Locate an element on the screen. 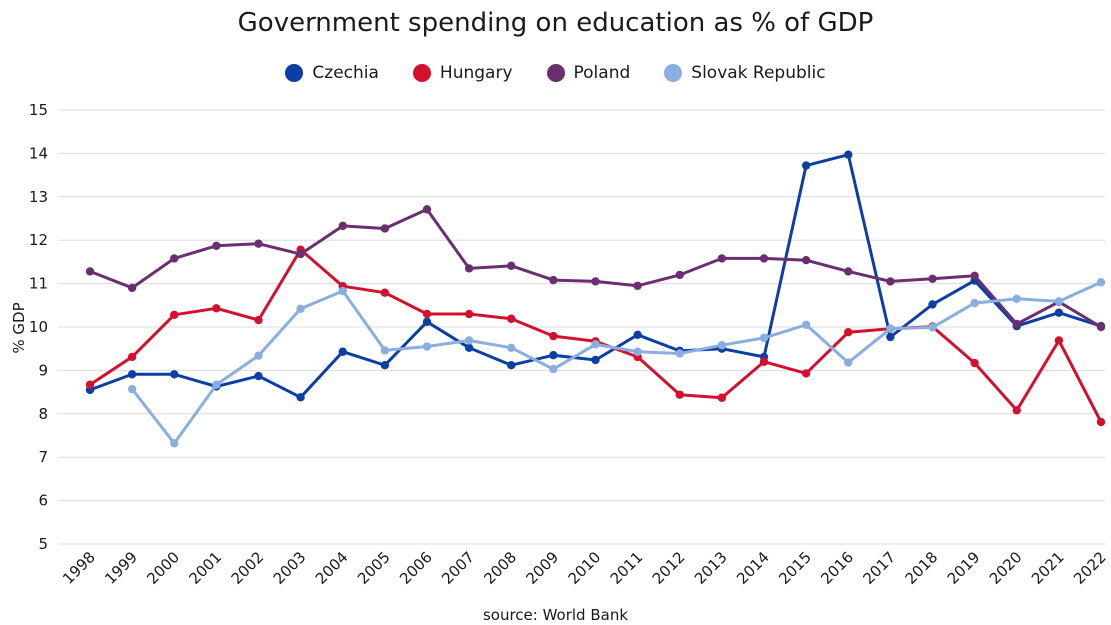 Image resolution: width=1111 pixels, height=625 pixels. x-tick-label: 2012 is located at coordinates (669, 568).